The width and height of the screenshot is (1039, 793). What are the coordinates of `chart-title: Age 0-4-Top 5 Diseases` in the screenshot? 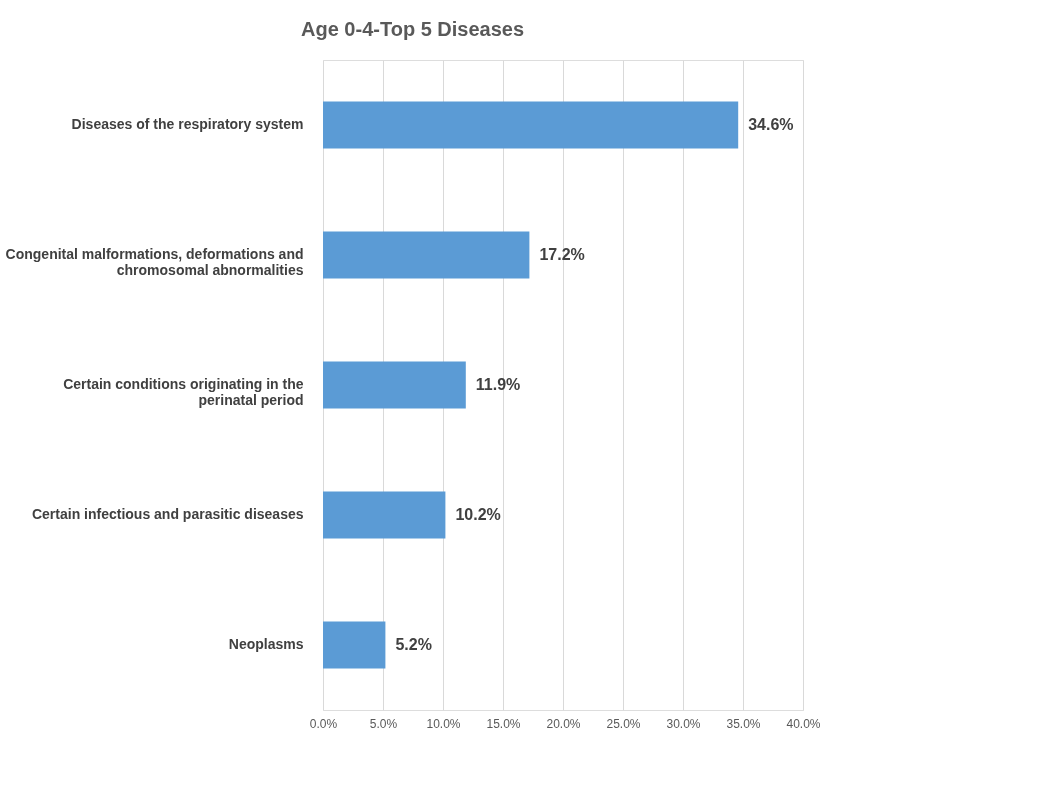 It's located at (413, 29).